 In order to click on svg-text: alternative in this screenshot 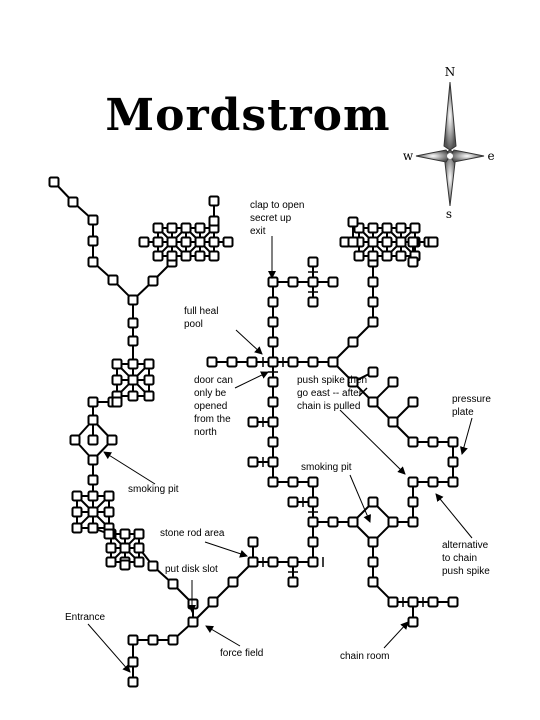, I will do `click(465, 545)`.